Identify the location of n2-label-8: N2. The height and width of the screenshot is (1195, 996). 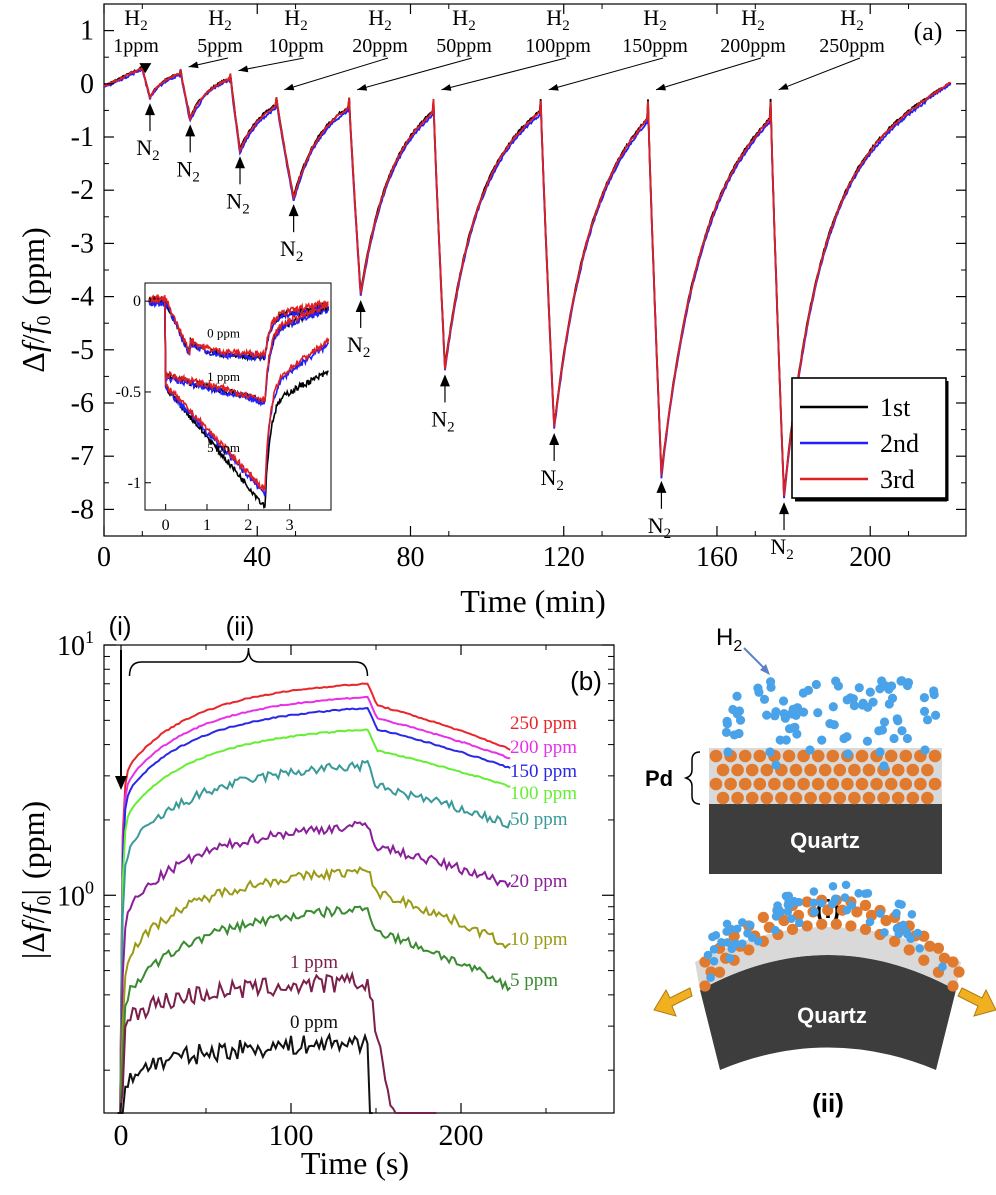
(781, 548).